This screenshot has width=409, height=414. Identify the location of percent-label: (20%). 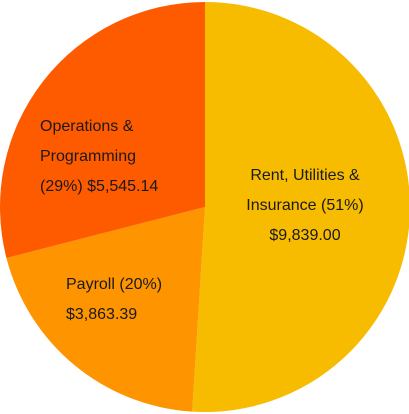
(141, 284).